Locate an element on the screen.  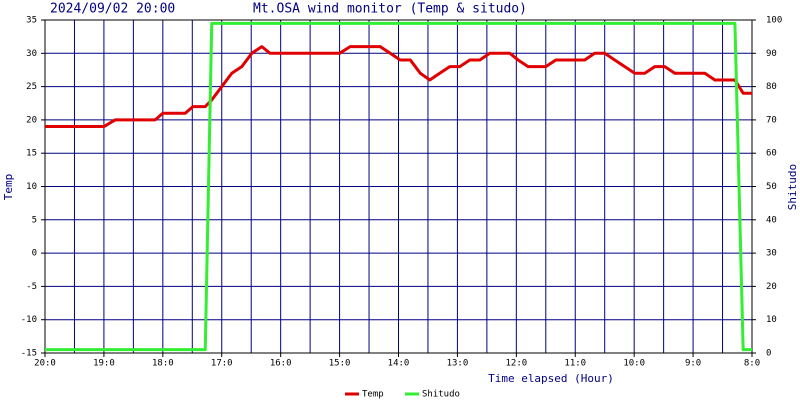
y2-tick-label: 20 is located at coordinates (771, 287).